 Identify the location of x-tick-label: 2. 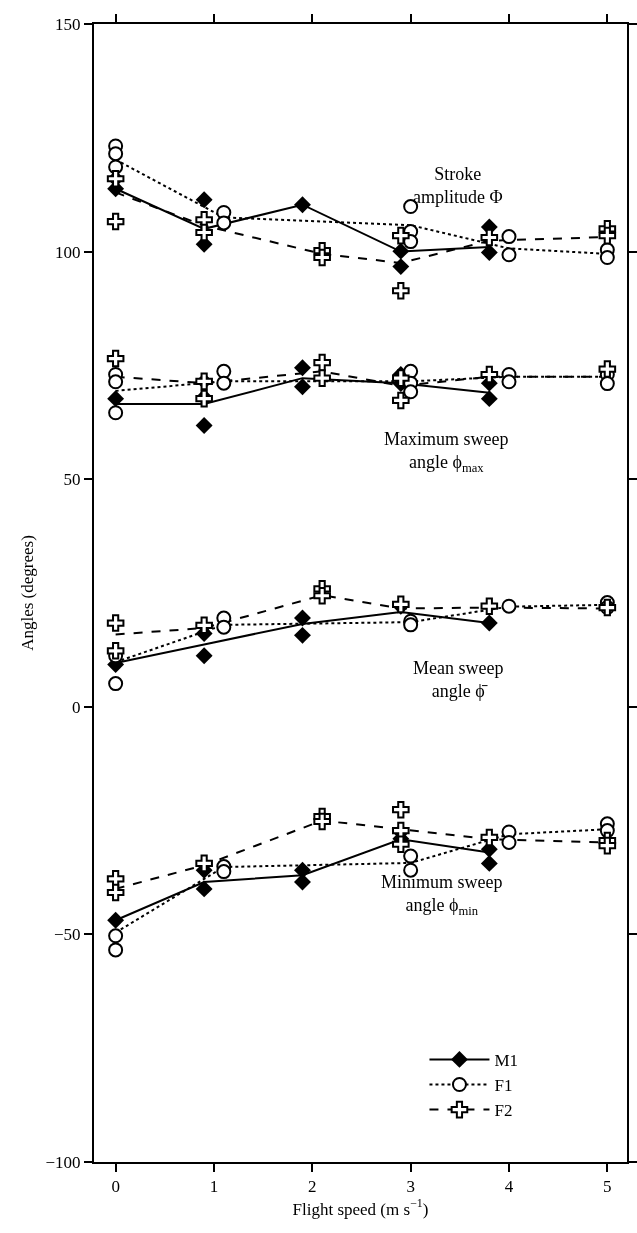
(312, 1187).